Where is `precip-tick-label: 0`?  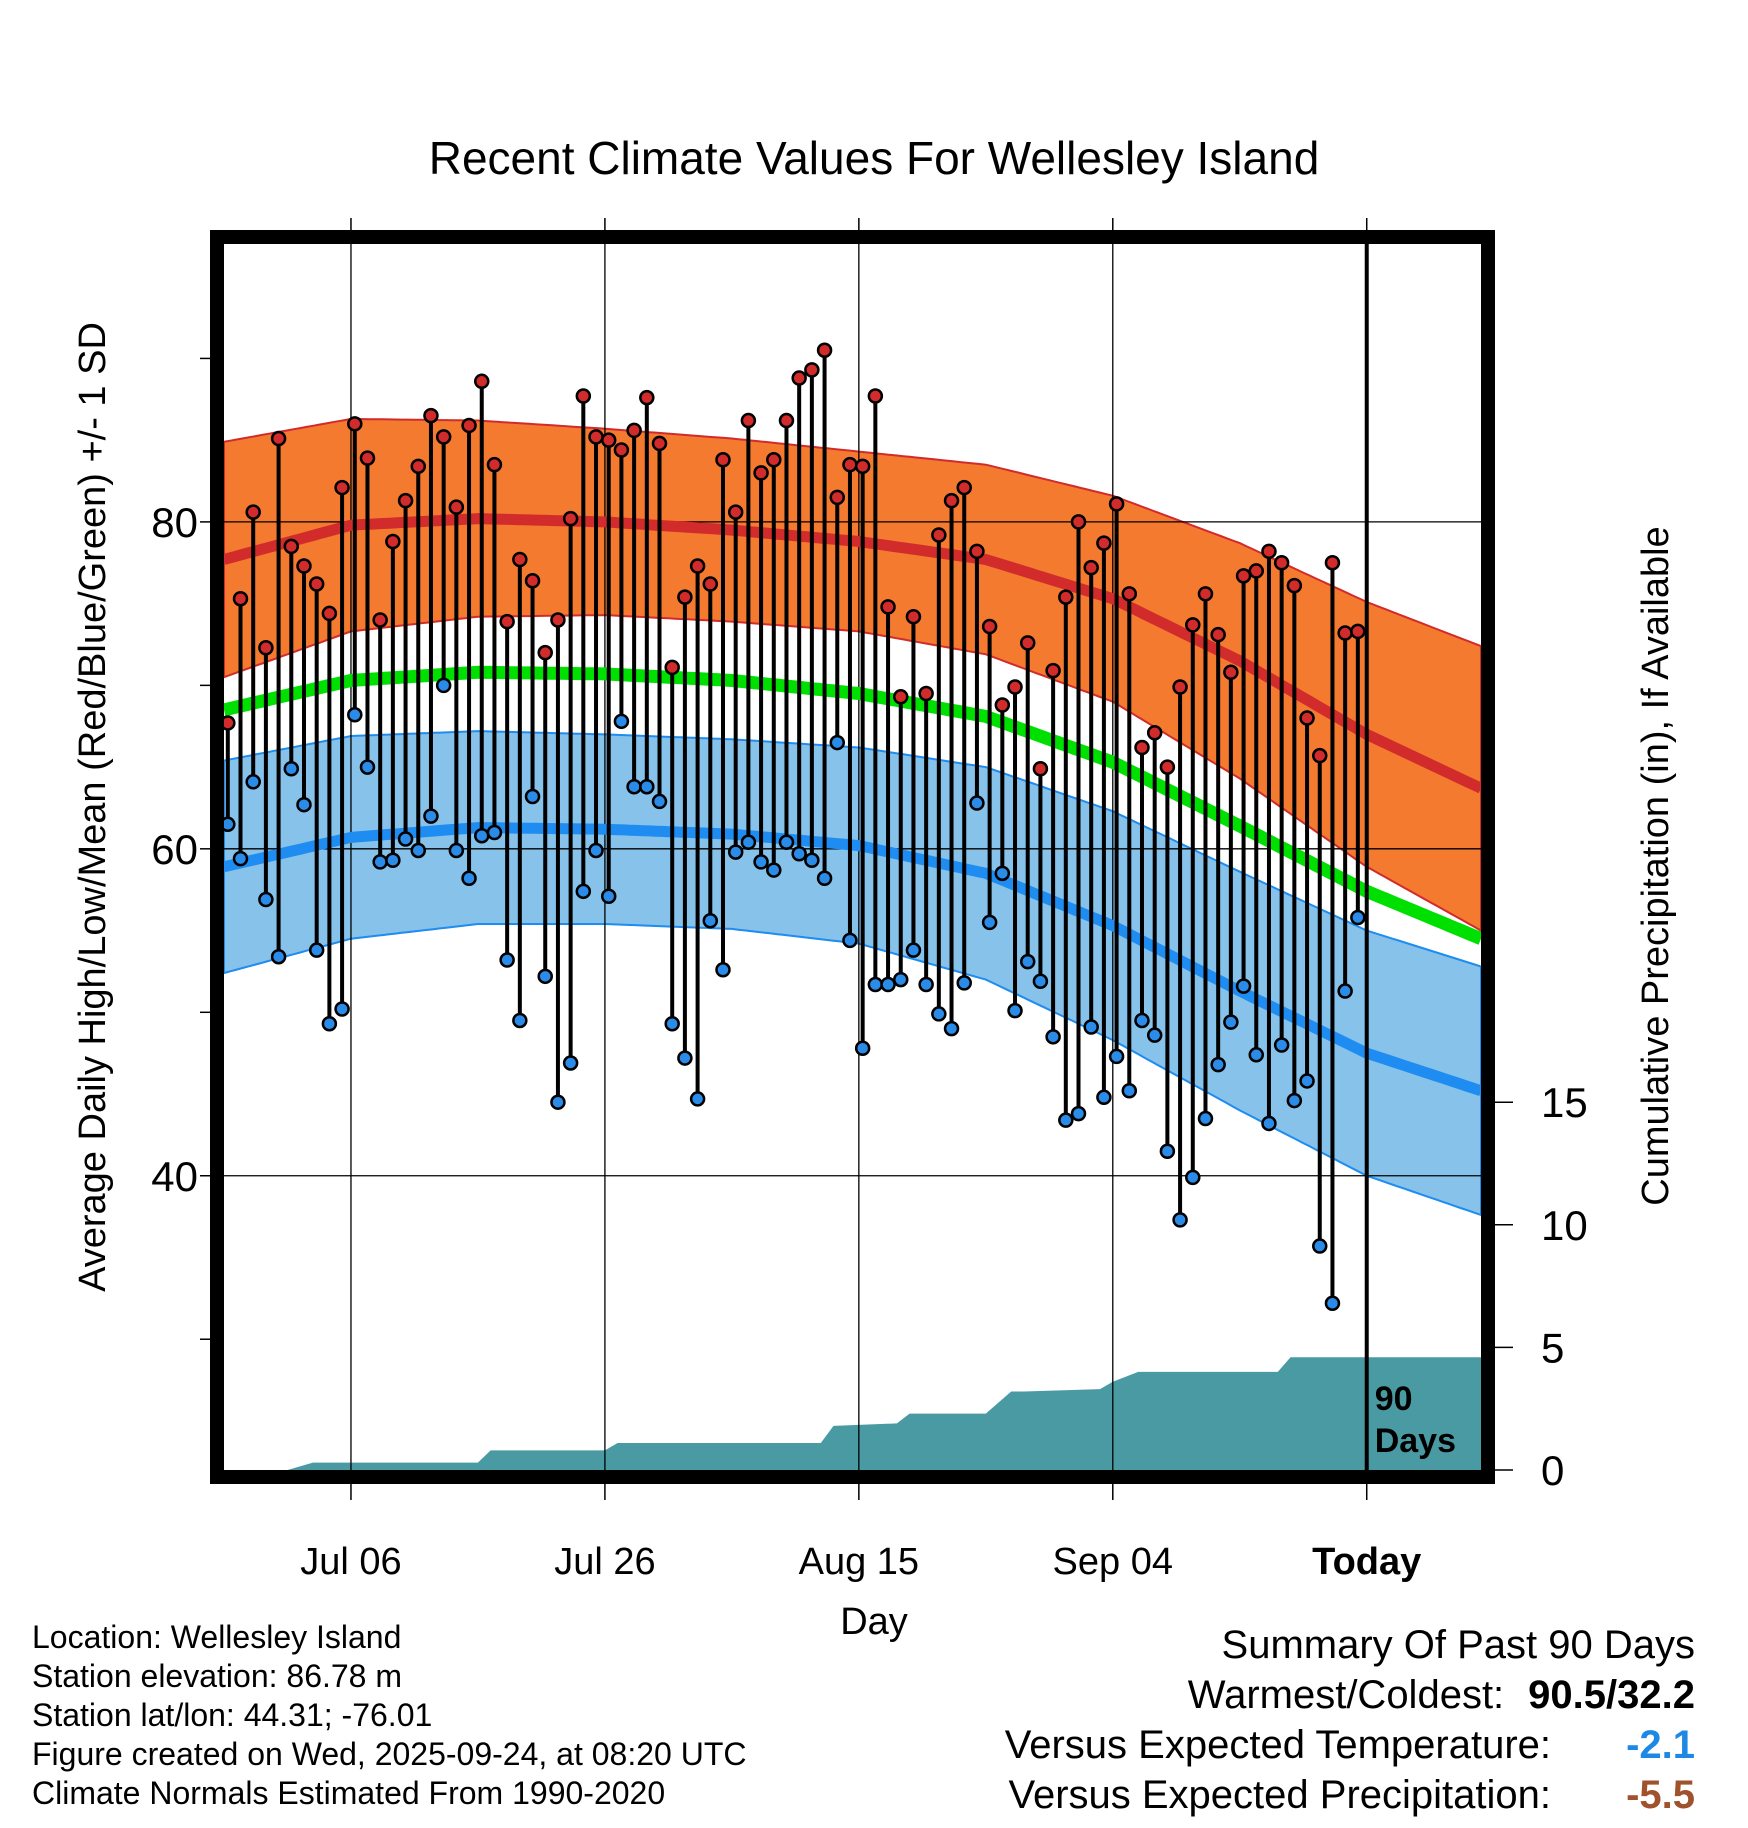 precip-tick-label: 0 is located at coordinates (1552, 1470).